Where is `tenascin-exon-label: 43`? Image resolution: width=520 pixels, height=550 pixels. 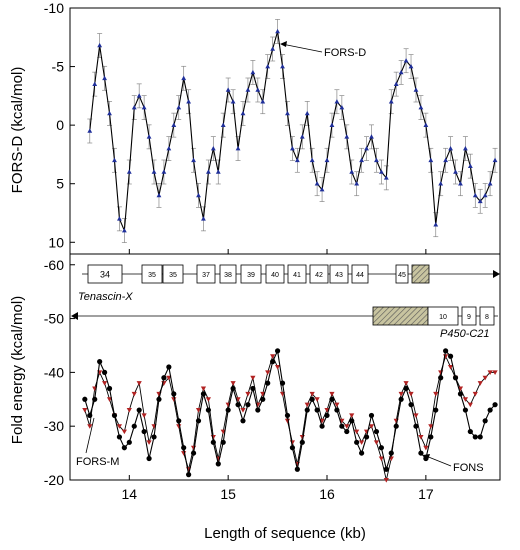 tenascin-exon-label: 43 is located at coordinates (339, 275).